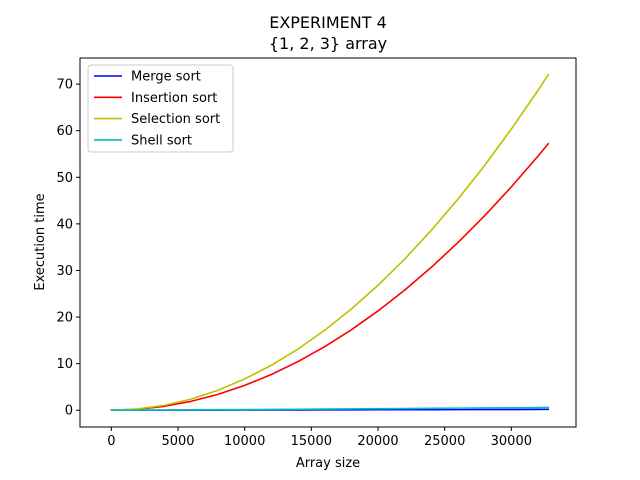 The image size is (640, 480). Describe the element at coordinates (175, 119) in the screenshot. I see `legend-label: Selection sort` at that location.